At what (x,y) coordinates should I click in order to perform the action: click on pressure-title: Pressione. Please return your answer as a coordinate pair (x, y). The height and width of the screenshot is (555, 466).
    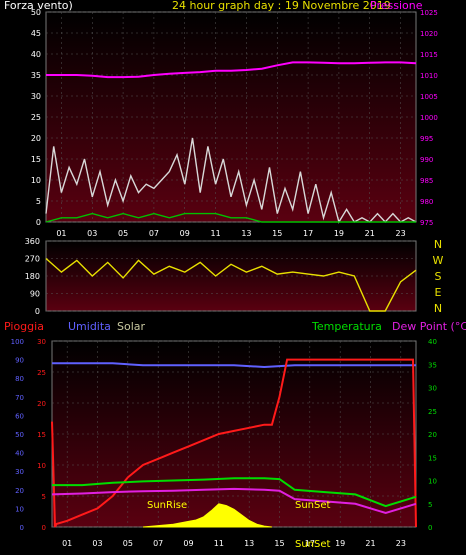
    Looking at the image, I should click on (396, 6).